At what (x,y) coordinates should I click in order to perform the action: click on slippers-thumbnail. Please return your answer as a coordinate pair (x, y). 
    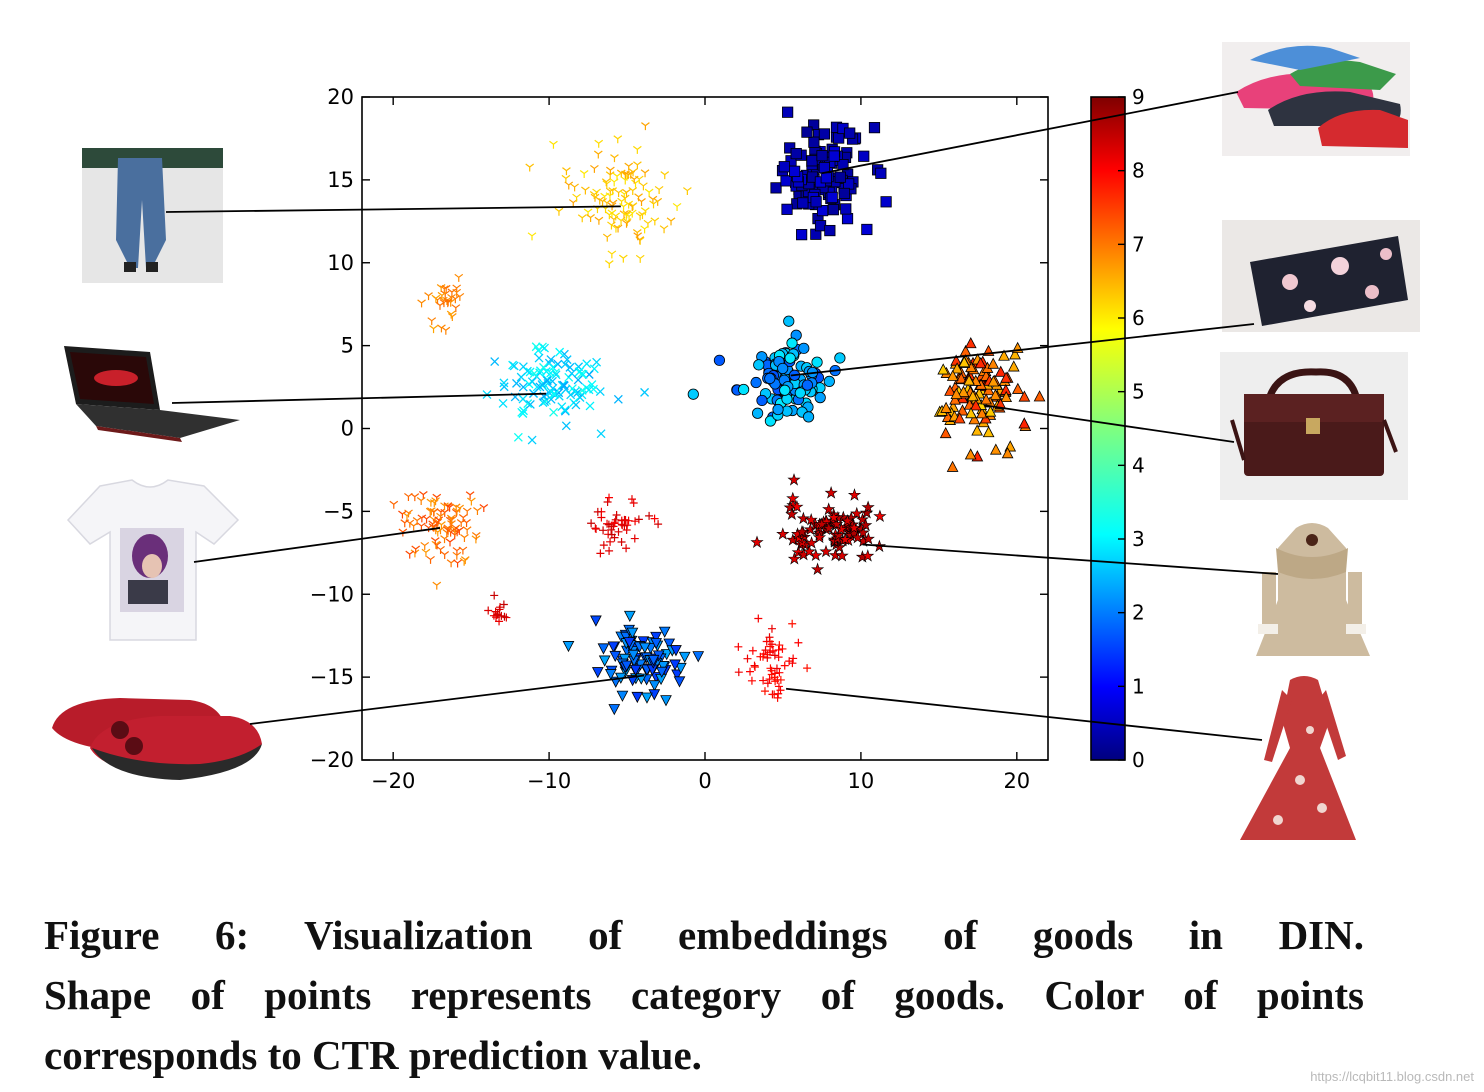
    Looking at the image, I should click on (157, 739).